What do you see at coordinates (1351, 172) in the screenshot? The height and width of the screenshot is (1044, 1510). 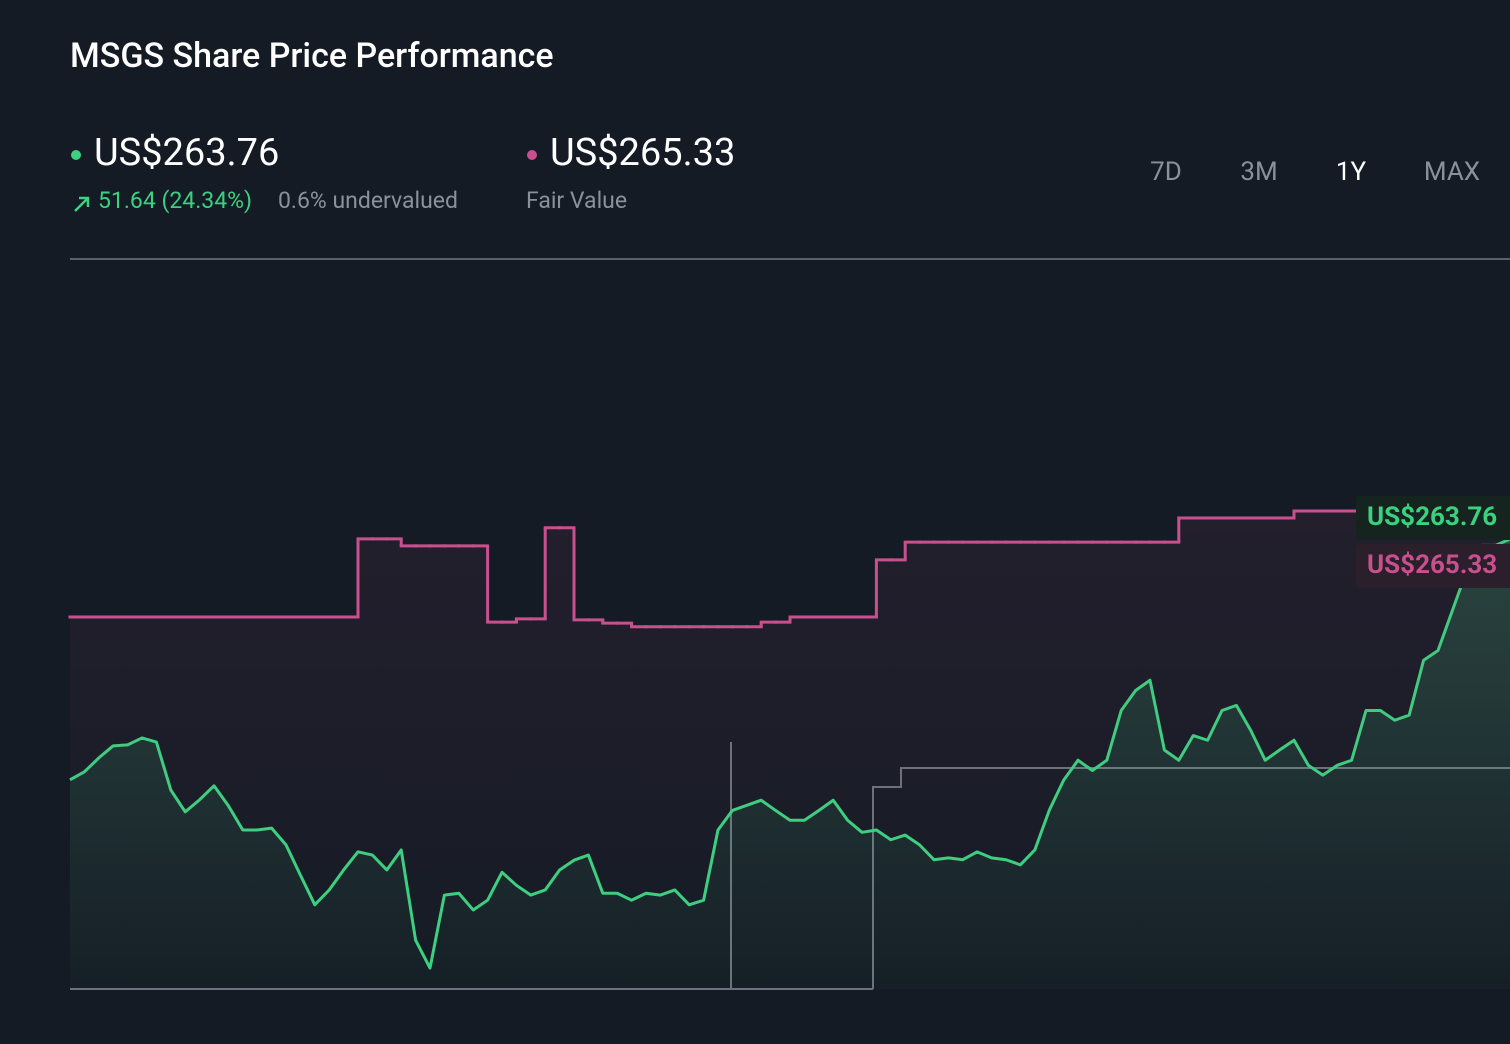 I see `range-tab: 1Y` at bounding box center [1351, 172].